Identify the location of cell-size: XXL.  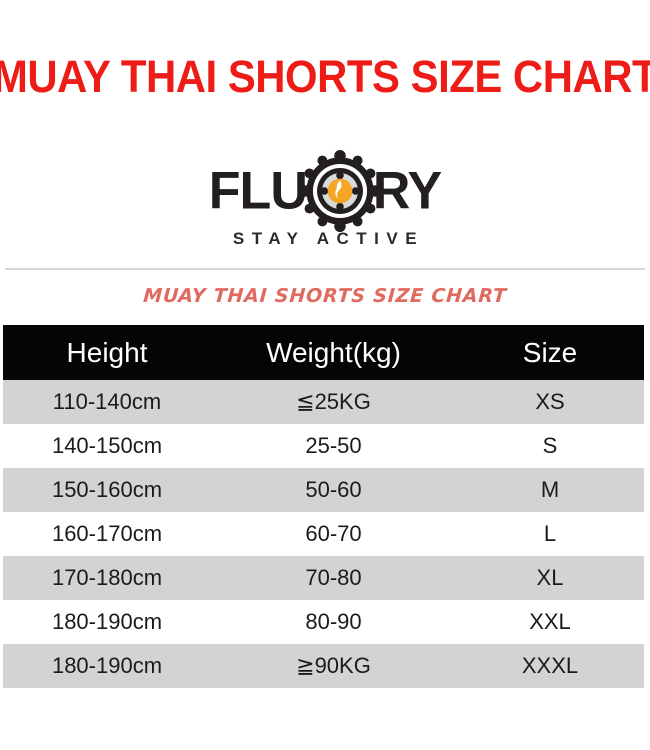
(550, 621).